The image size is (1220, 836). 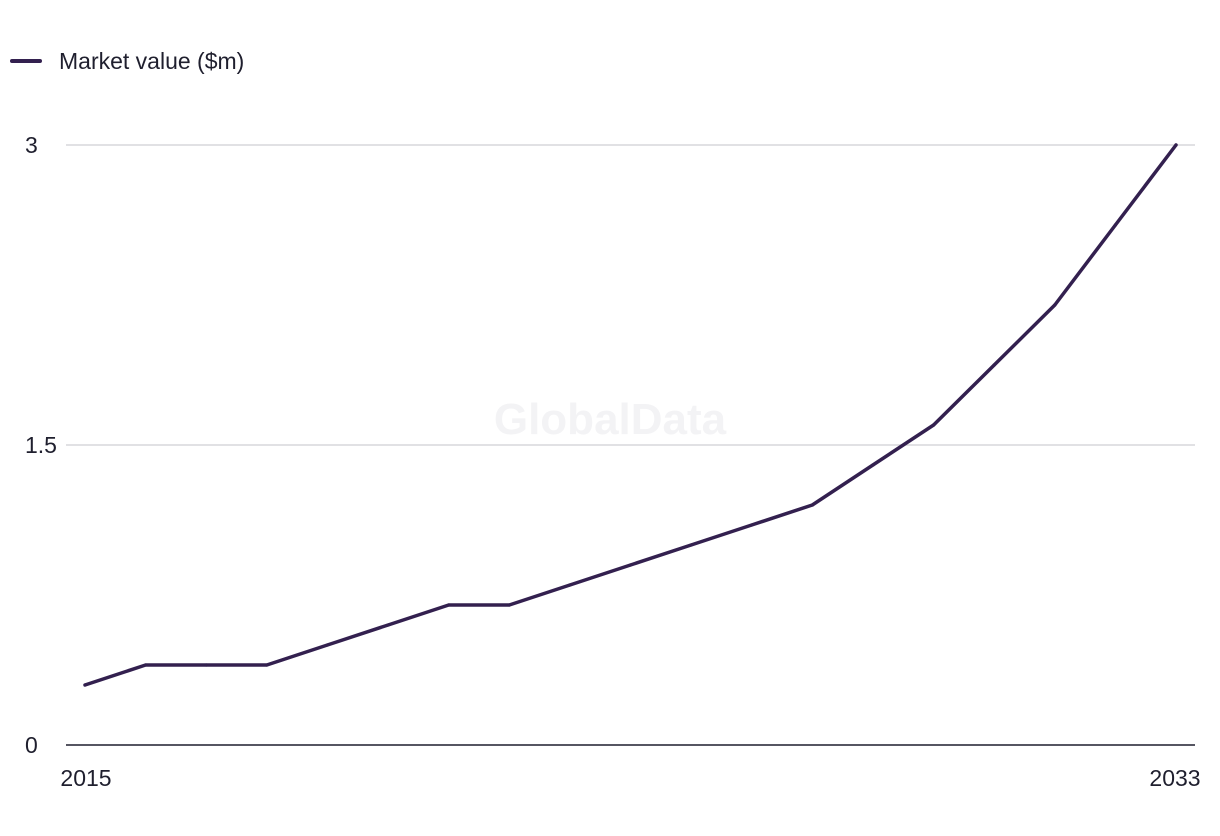 I want to click on watermark: GlobalData, so click(x=610, y=419).